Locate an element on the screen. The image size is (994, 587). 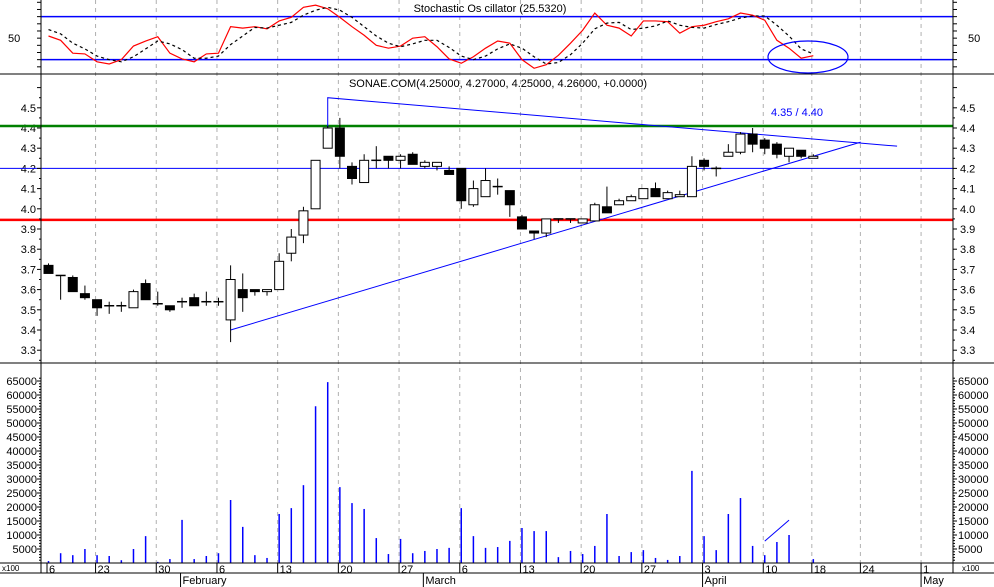
volume-unit-left: x100 is located at coordinates (11, 568).